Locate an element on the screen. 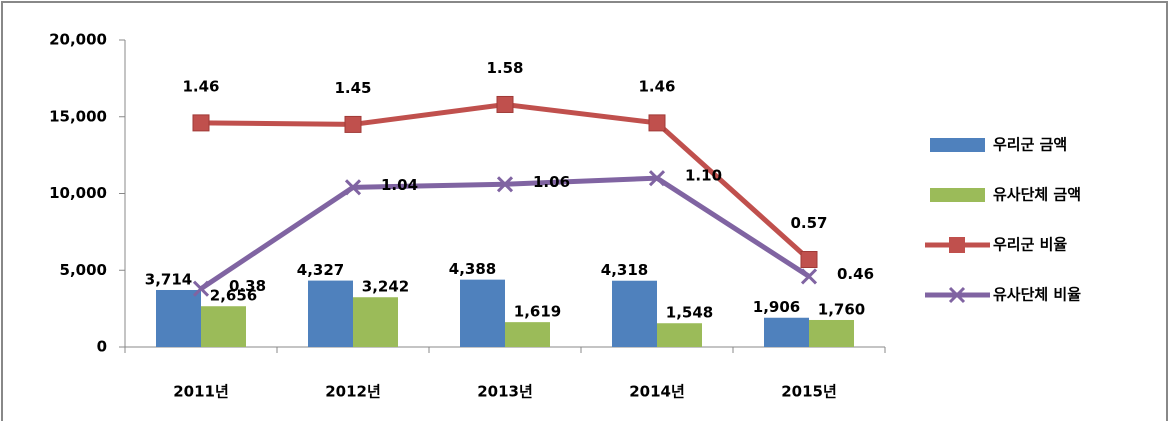 This screenshot has height=421, width=1171. line-value-label: 0.46 is located at coordinates (855, 274).